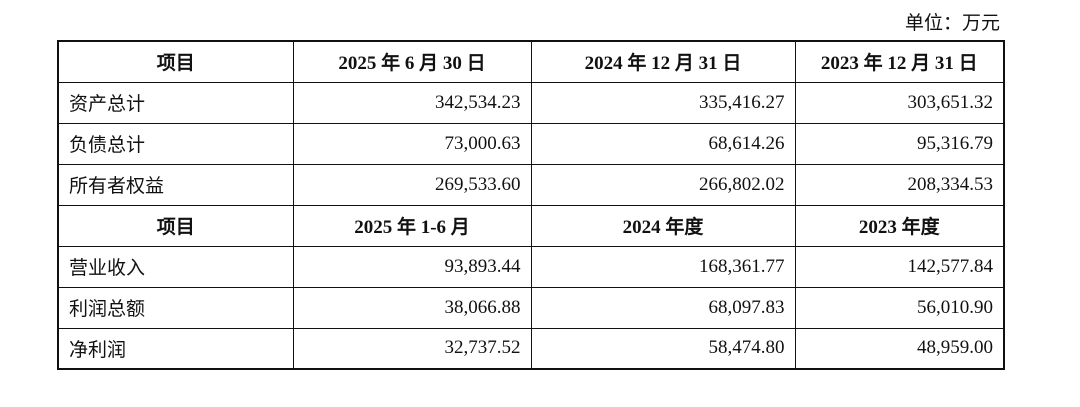 This screenshot has width=1080, height=407. Describe the element at coordinates (175, 143) in the screenshot. I see `row-label: 负债总计` at that location.